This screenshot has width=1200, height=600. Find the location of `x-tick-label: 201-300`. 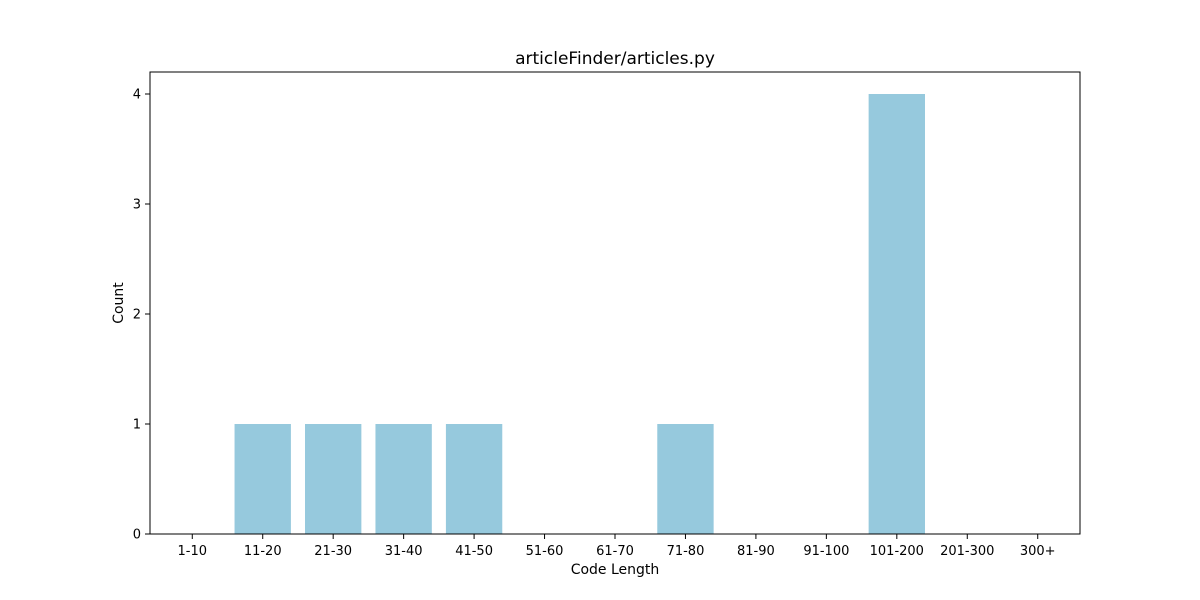

x-tick-label: 201-300 is located at coordinates (967, 551).